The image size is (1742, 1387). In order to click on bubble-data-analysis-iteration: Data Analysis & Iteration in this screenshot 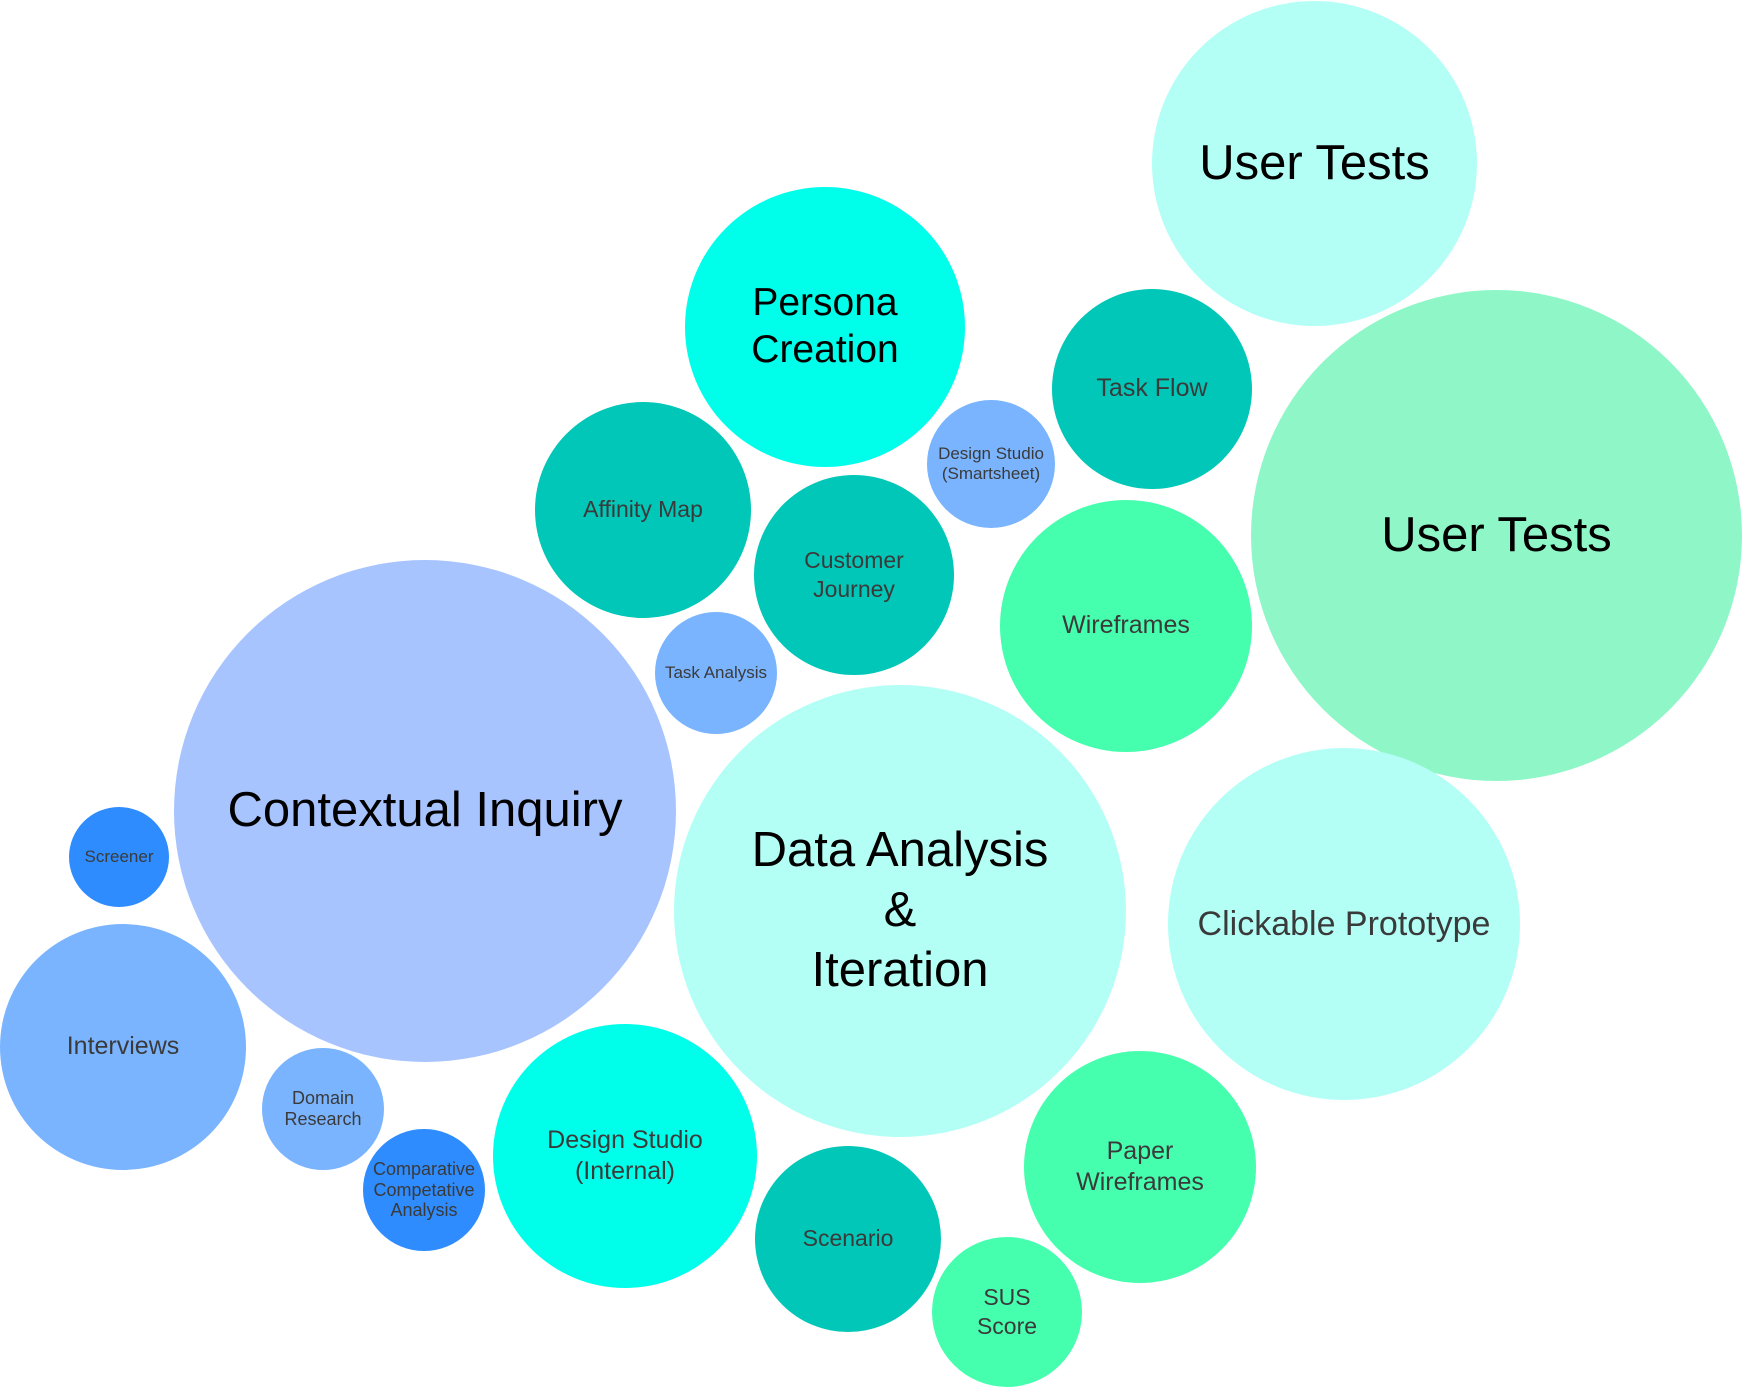, I will do `click(900, 911)`.